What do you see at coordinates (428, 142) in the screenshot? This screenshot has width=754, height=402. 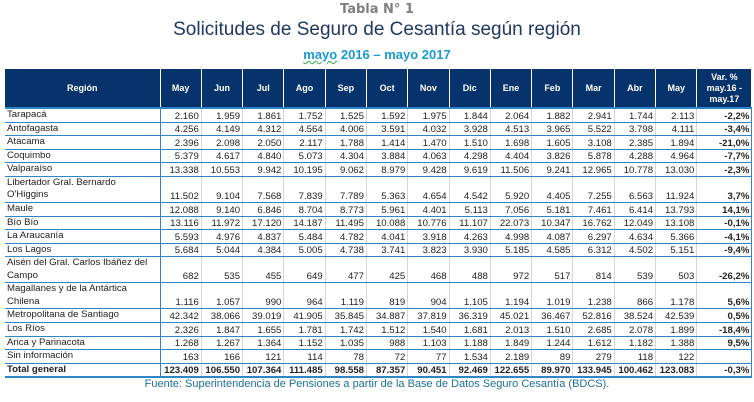 I see `value-cell: 1.470` at bounding box center [428, 142].